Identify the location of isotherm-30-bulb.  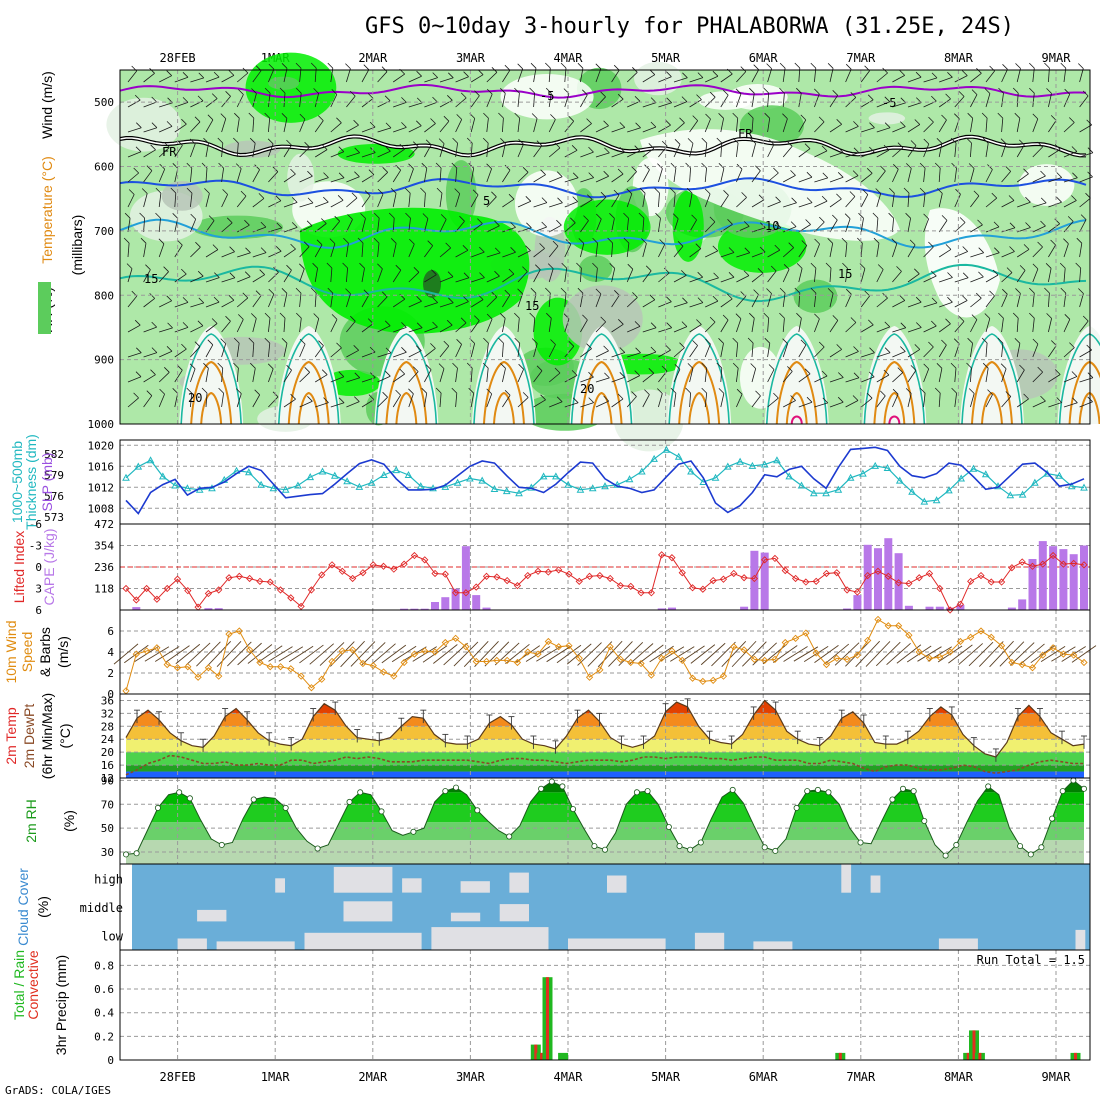
(601, 408).